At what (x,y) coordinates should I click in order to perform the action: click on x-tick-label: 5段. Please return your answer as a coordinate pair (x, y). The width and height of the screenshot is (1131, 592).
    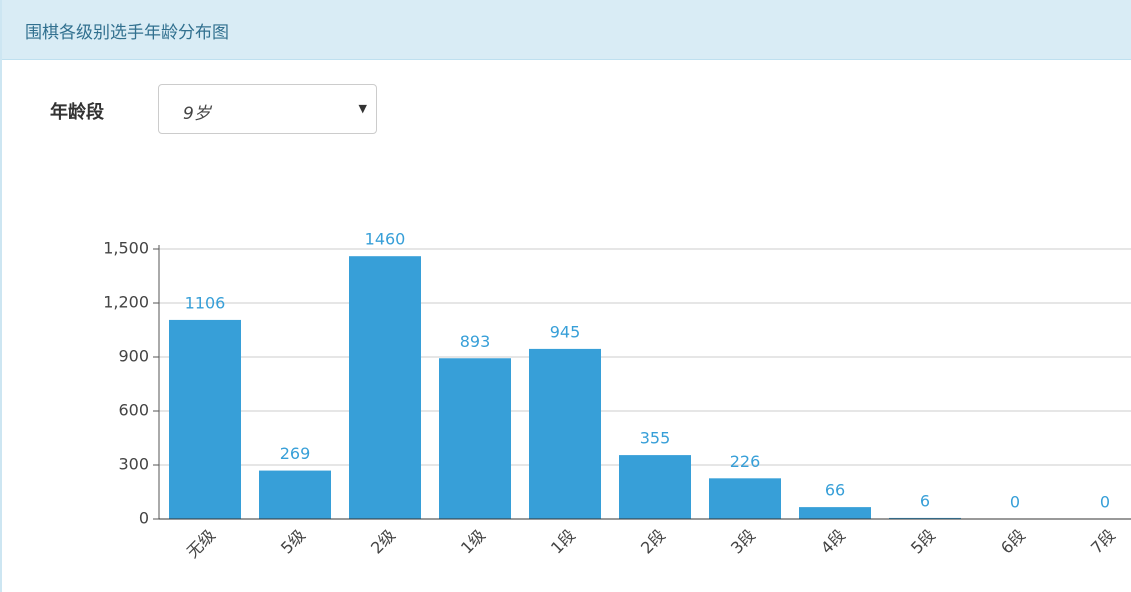
    Looking at the image, I should click on (923, 542).